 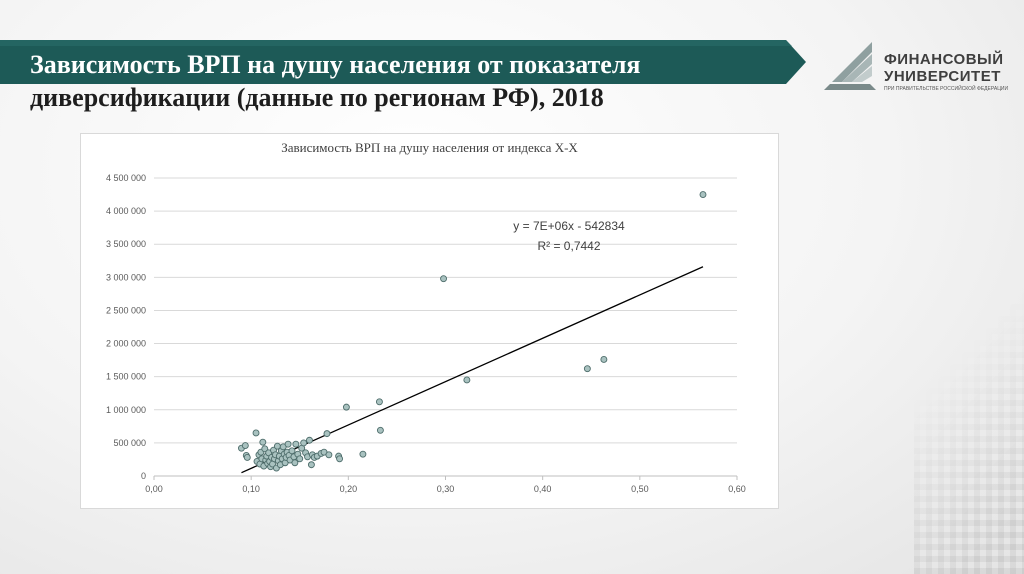 What do you see at coordinates (126, 178) in the screenshot?
I see `y-tick-label: 4 500 000` at bounding box center [126, 178].